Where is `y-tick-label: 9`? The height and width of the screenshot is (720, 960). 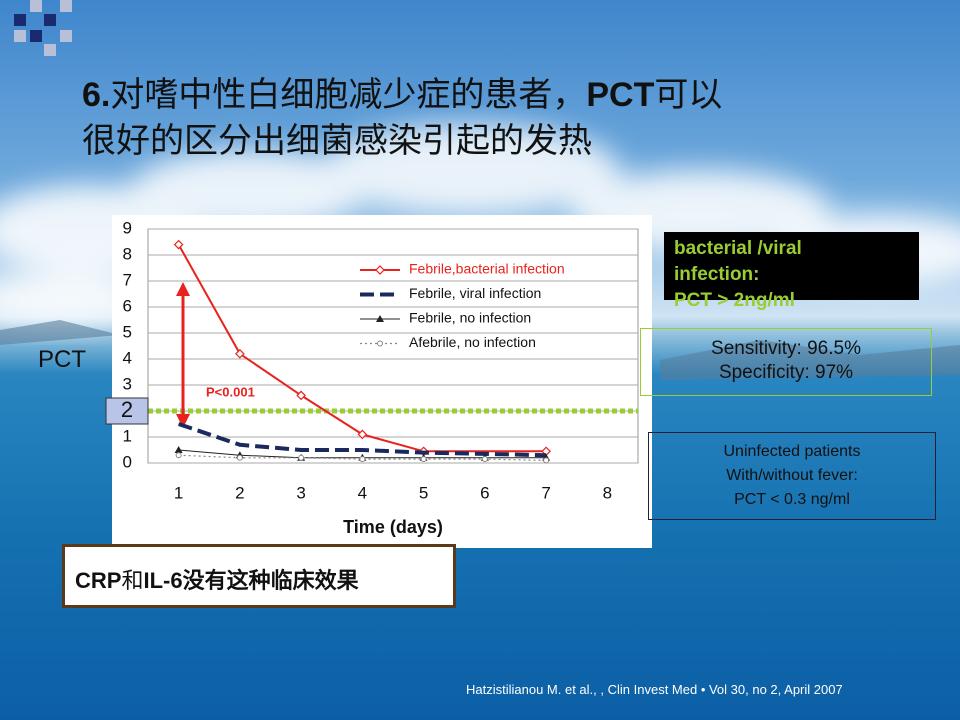 y-tick-label: 9 is located at coordinates (127, 227).